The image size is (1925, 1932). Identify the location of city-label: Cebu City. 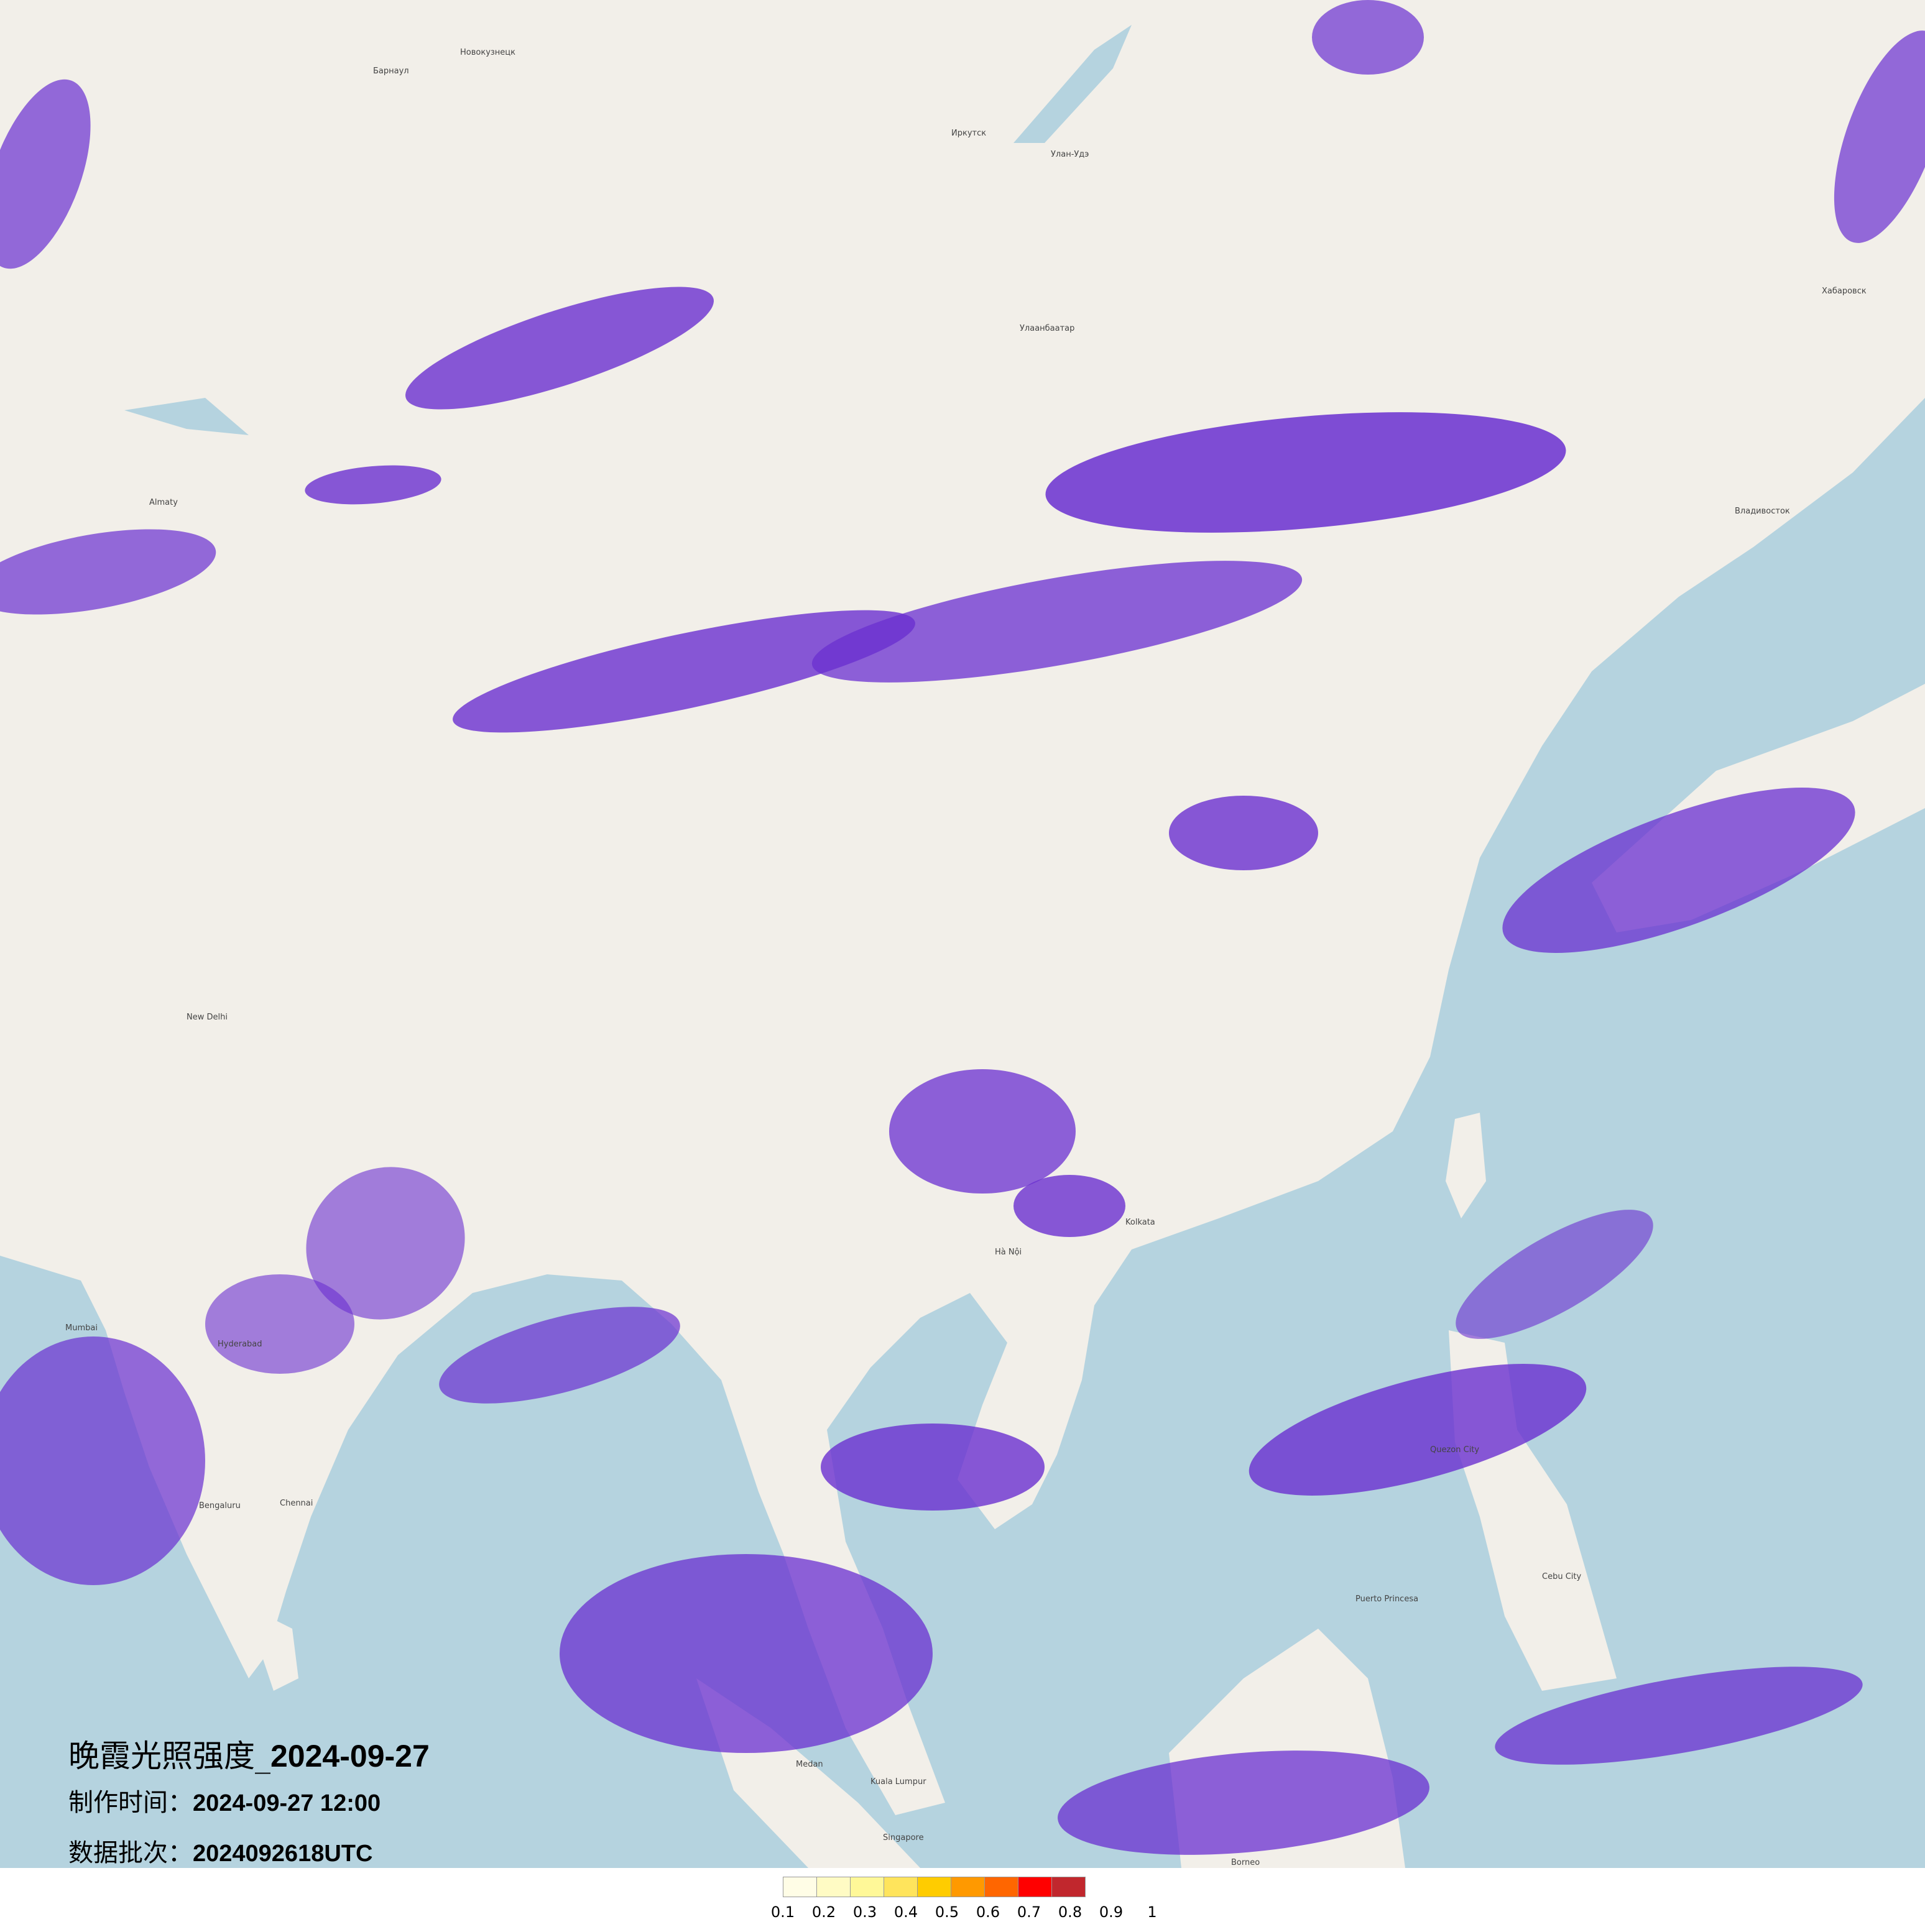
(1561, 1576).